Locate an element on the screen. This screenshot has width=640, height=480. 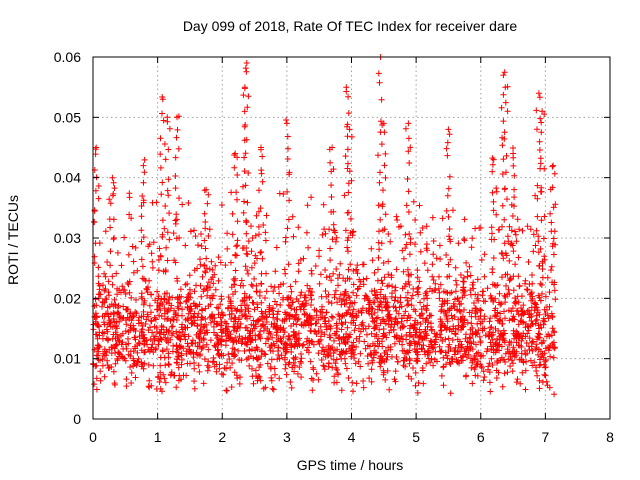
x-tick-label: 1 is located at coordinates (158, 437).